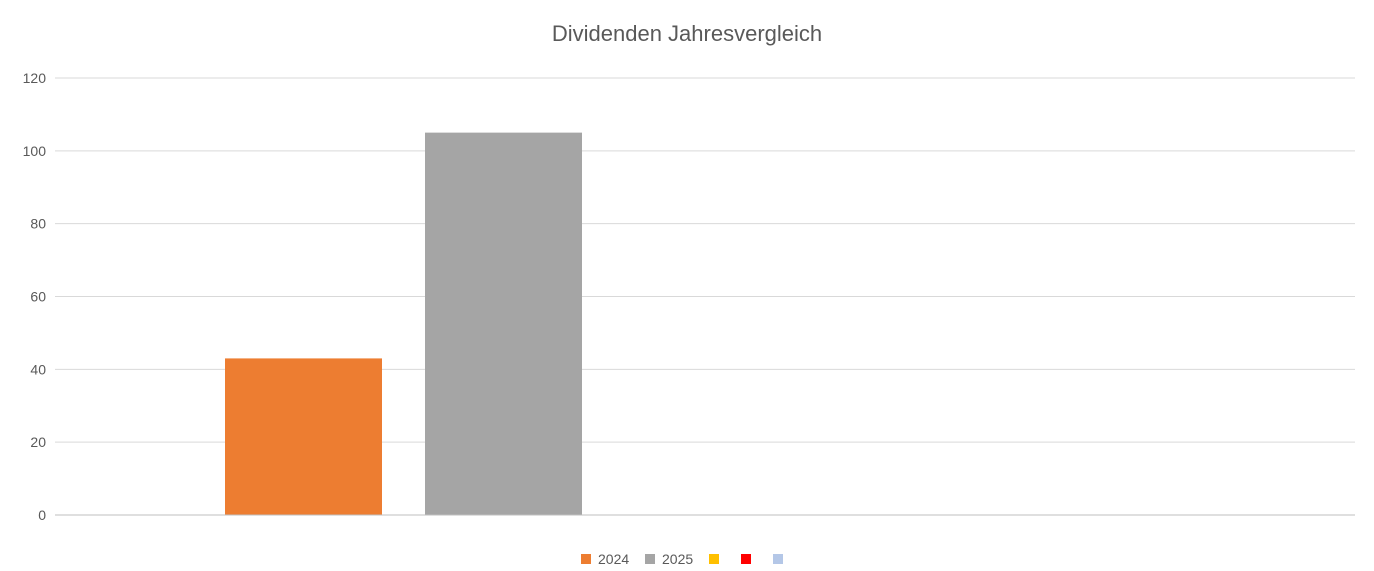  What do you see at coordinates (687, 33) in the screenshot?
I see `chart-title: Dividenden Jahresvergleich` at bounding box center [687, 33].